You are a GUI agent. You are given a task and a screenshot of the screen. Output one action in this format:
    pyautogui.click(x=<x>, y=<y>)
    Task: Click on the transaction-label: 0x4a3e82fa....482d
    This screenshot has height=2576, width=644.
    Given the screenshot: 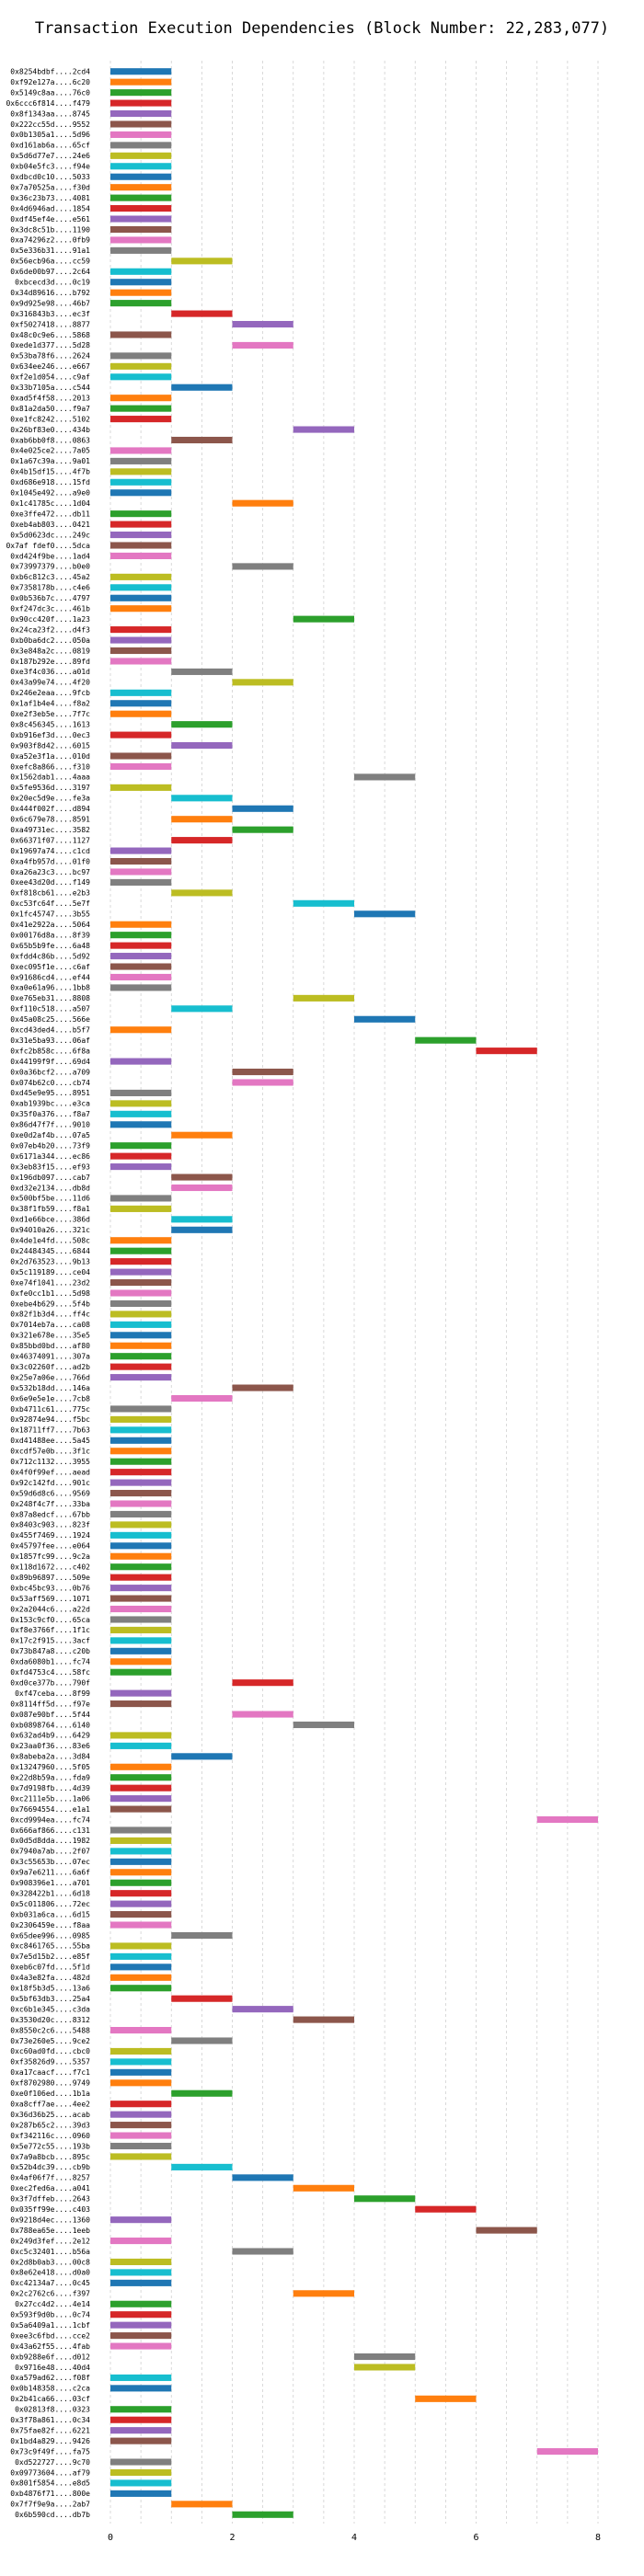 What is the action you would take?
    pyautogui.click(x=50, y=1978)
    